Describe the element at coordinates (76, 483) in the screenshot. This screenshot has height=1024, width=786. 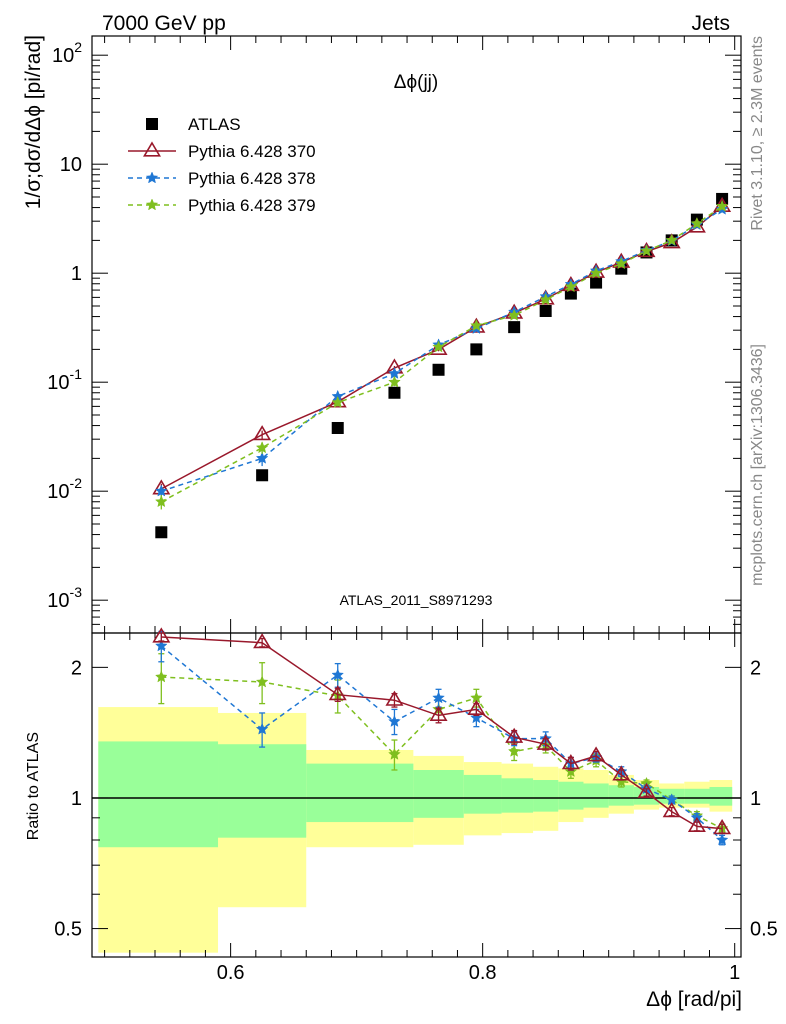
I see `y-tick-exponent: -2` at that location.